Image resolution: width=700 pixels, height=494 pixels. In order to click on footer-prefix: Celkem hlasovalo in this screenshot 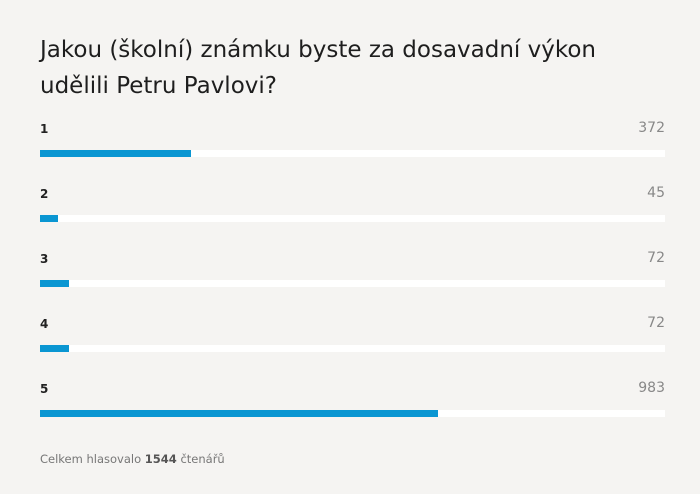, I will do `click(91, 459)`.